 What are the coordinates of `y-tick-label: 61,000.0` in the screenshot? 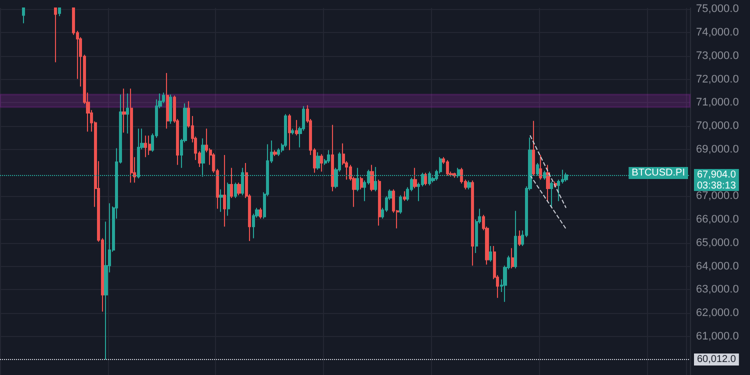 It's located at (717, 336).